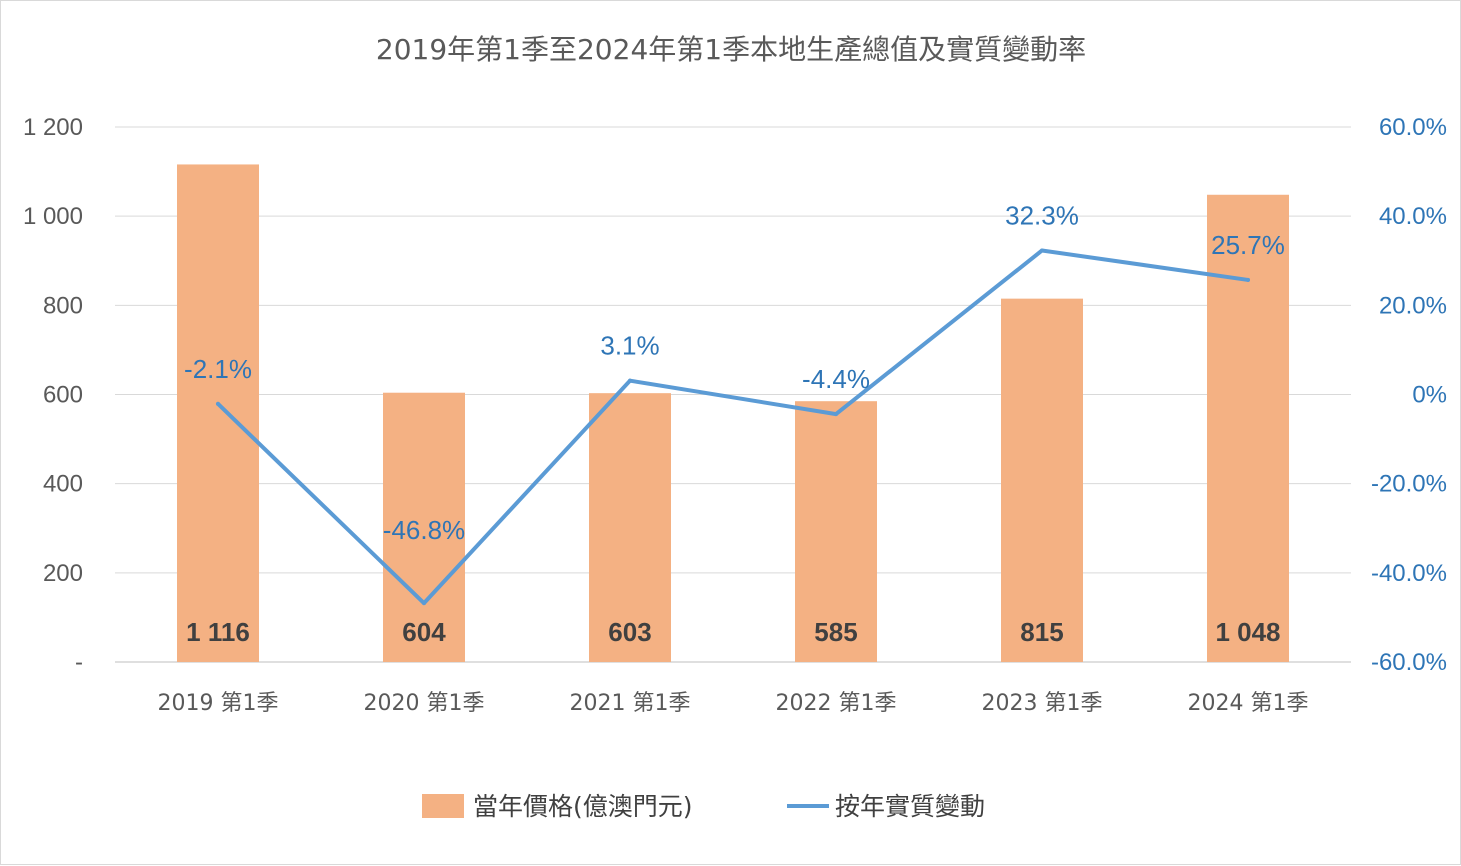 This screenshot has width=1461, height=866. Describe the element at coordinates (1413, 305) in the screenshot. I see `right-tick-label: 20.0%` at that location.